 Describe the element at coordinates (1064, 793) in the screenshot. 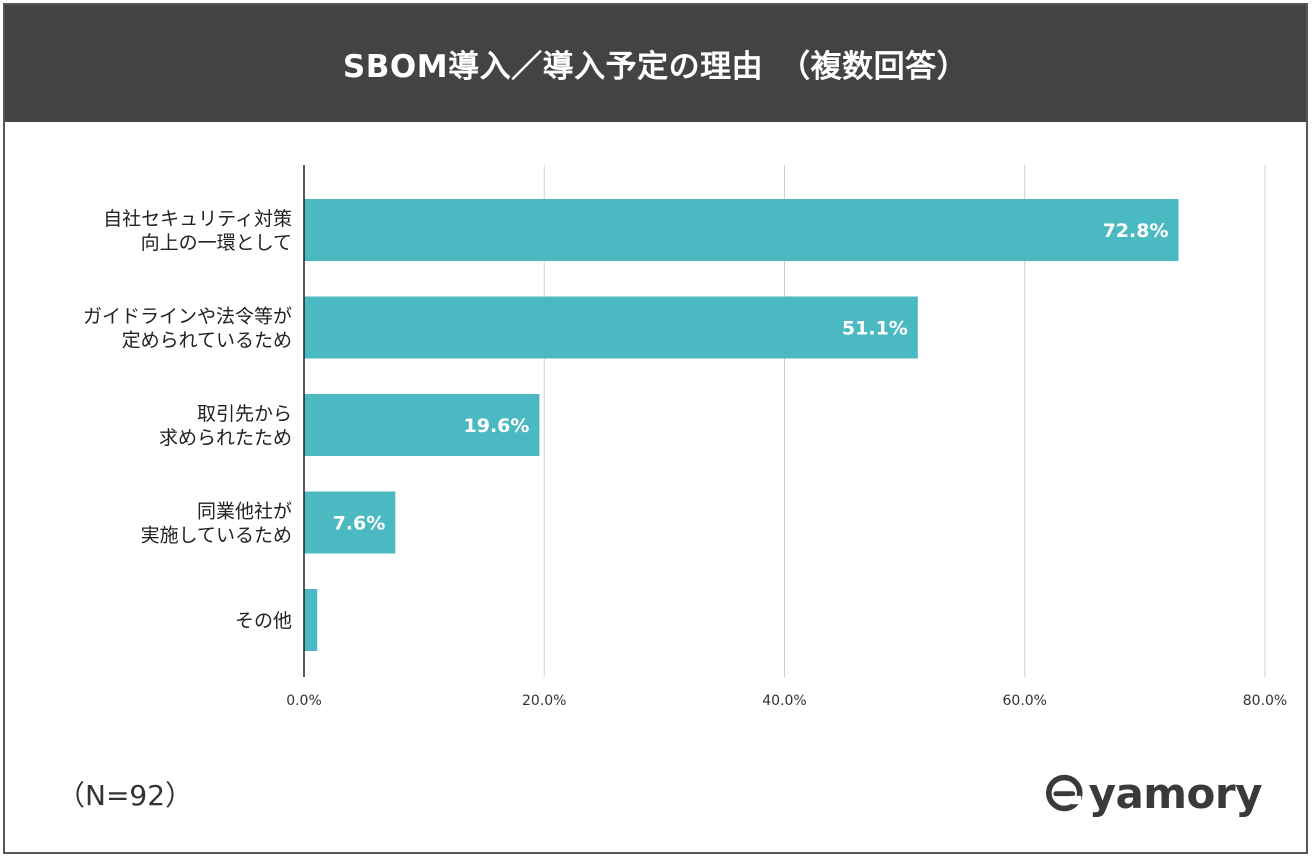

I see `yamory-logo-icon` at that location.